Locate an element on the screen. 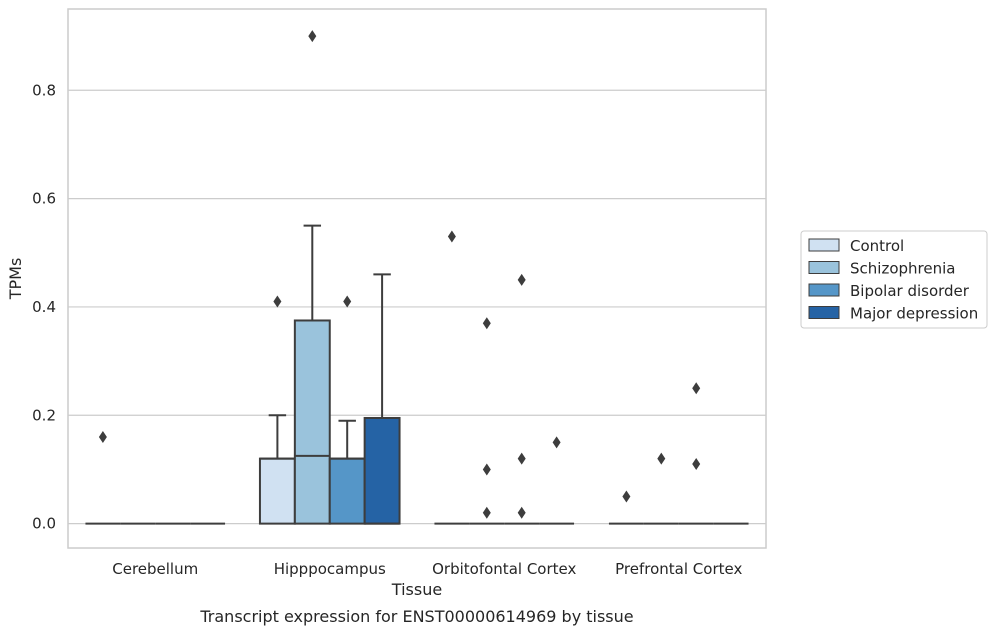  legend-item: Bipolar disorder is located at coordinates (889, 291).